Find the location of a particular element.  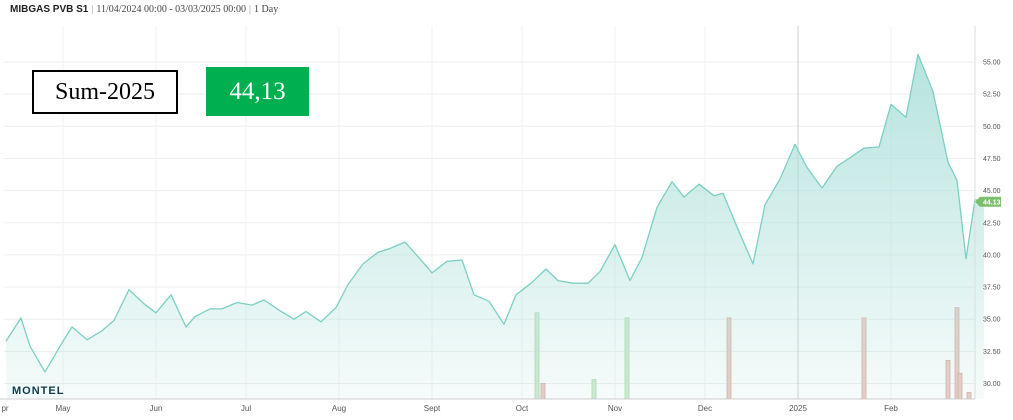

x-tick-label: Dec is located at coordinates (705, 408).